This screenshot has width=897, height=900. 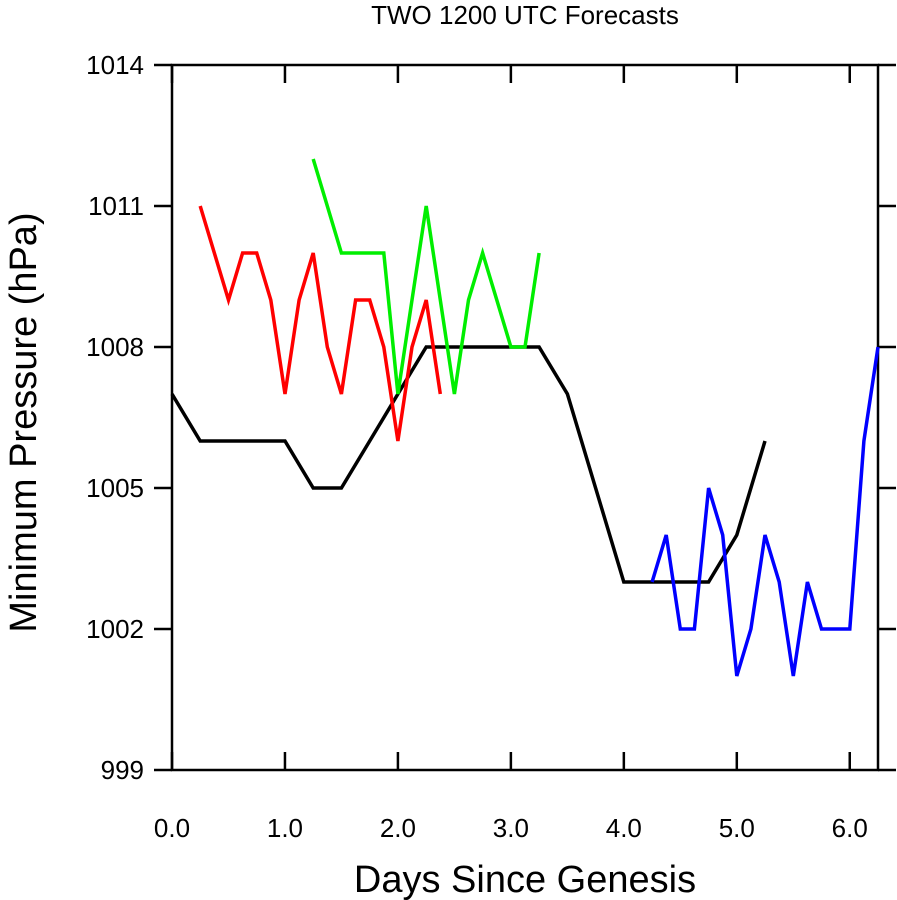 I want to click on x-tick-label: 4.0, so click(x=624, y=828).